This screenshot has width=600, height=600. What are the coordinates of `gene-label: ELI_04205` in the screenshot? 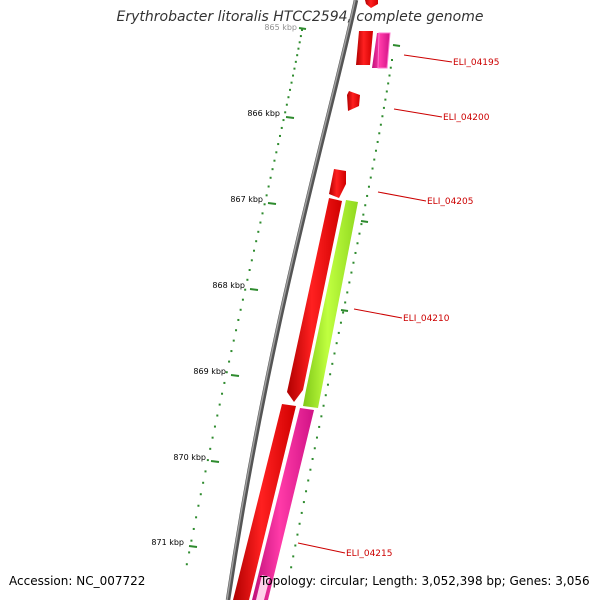 It's located at (450, 202).